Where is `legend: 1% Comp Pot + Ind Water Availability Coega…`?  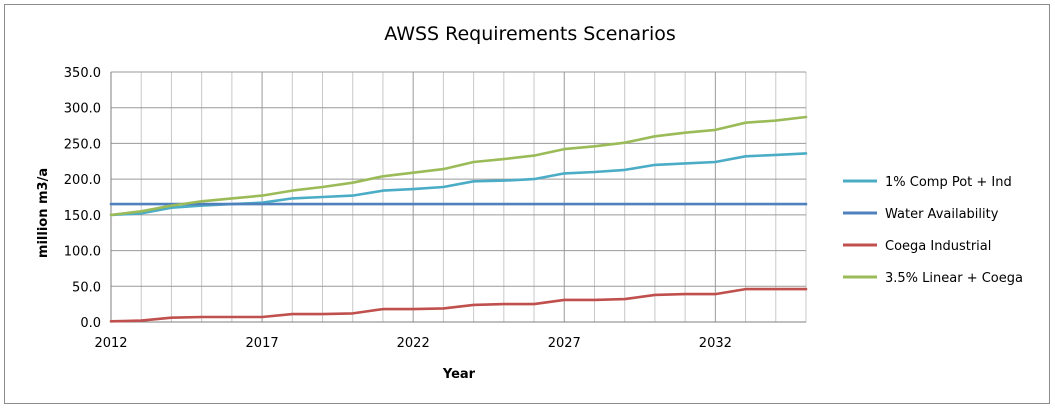
legend: 1% Comp Pot + Ind Water Availability Coega… is located at coordinates (933, 230).